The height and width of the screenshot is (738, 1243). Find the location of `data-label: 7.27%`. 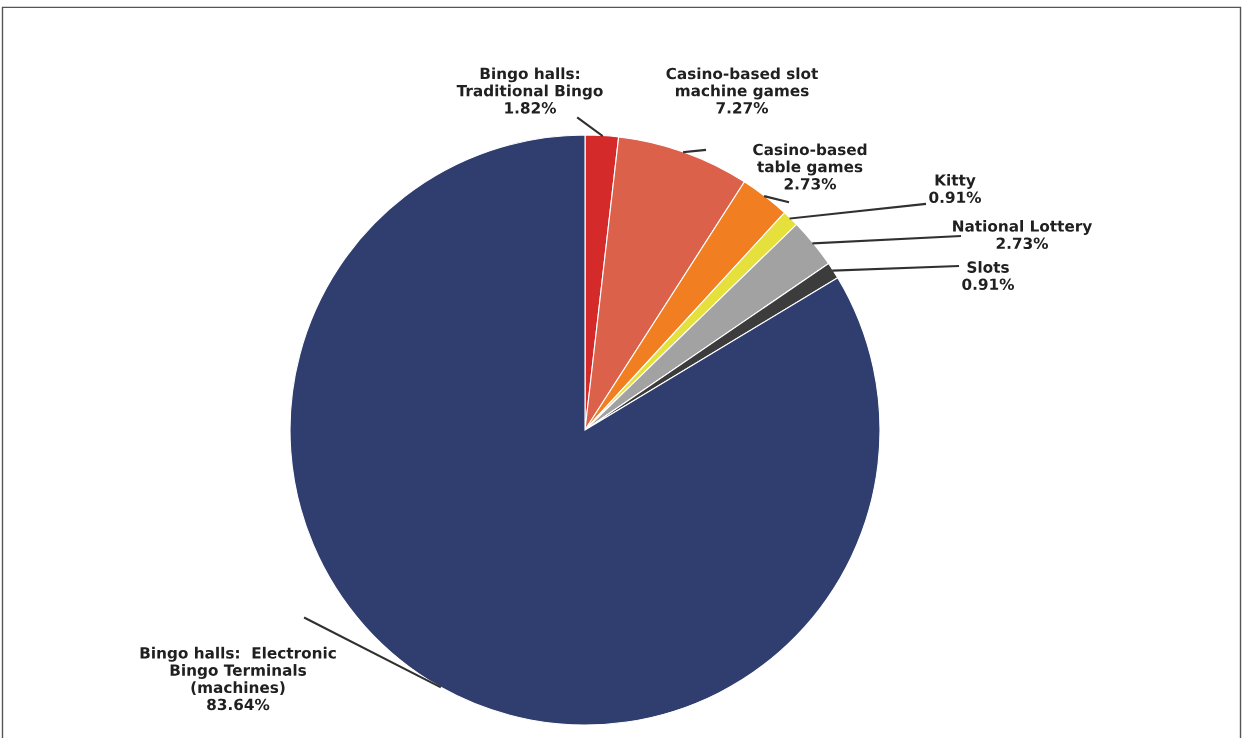

data-label: 7.27% is located at coordinates (742, 108).